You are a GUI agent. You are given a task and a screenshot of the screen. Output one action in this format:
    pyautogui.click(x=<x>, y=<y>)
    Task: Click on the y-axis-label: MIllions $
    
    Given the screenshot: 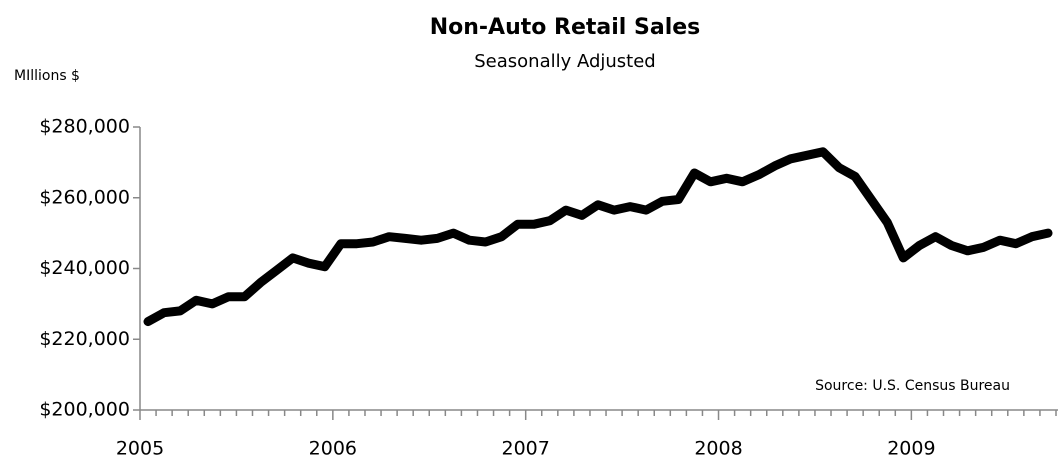 What is the action you would take?
    pyautogui.click(x=47, y=76)
    